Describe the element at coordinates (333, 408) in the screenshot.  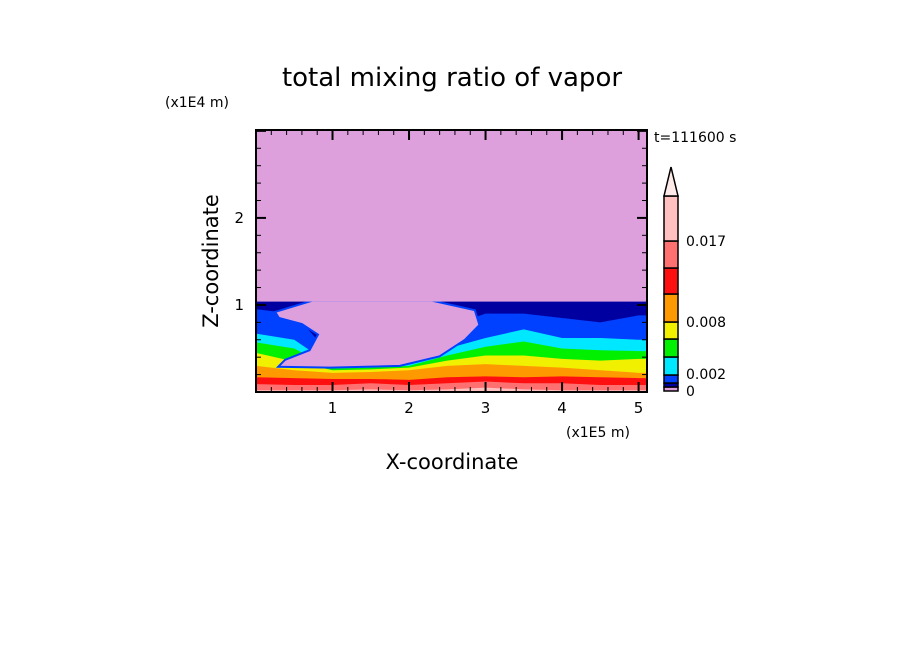
I see `x-tick-label: 1` at that location.